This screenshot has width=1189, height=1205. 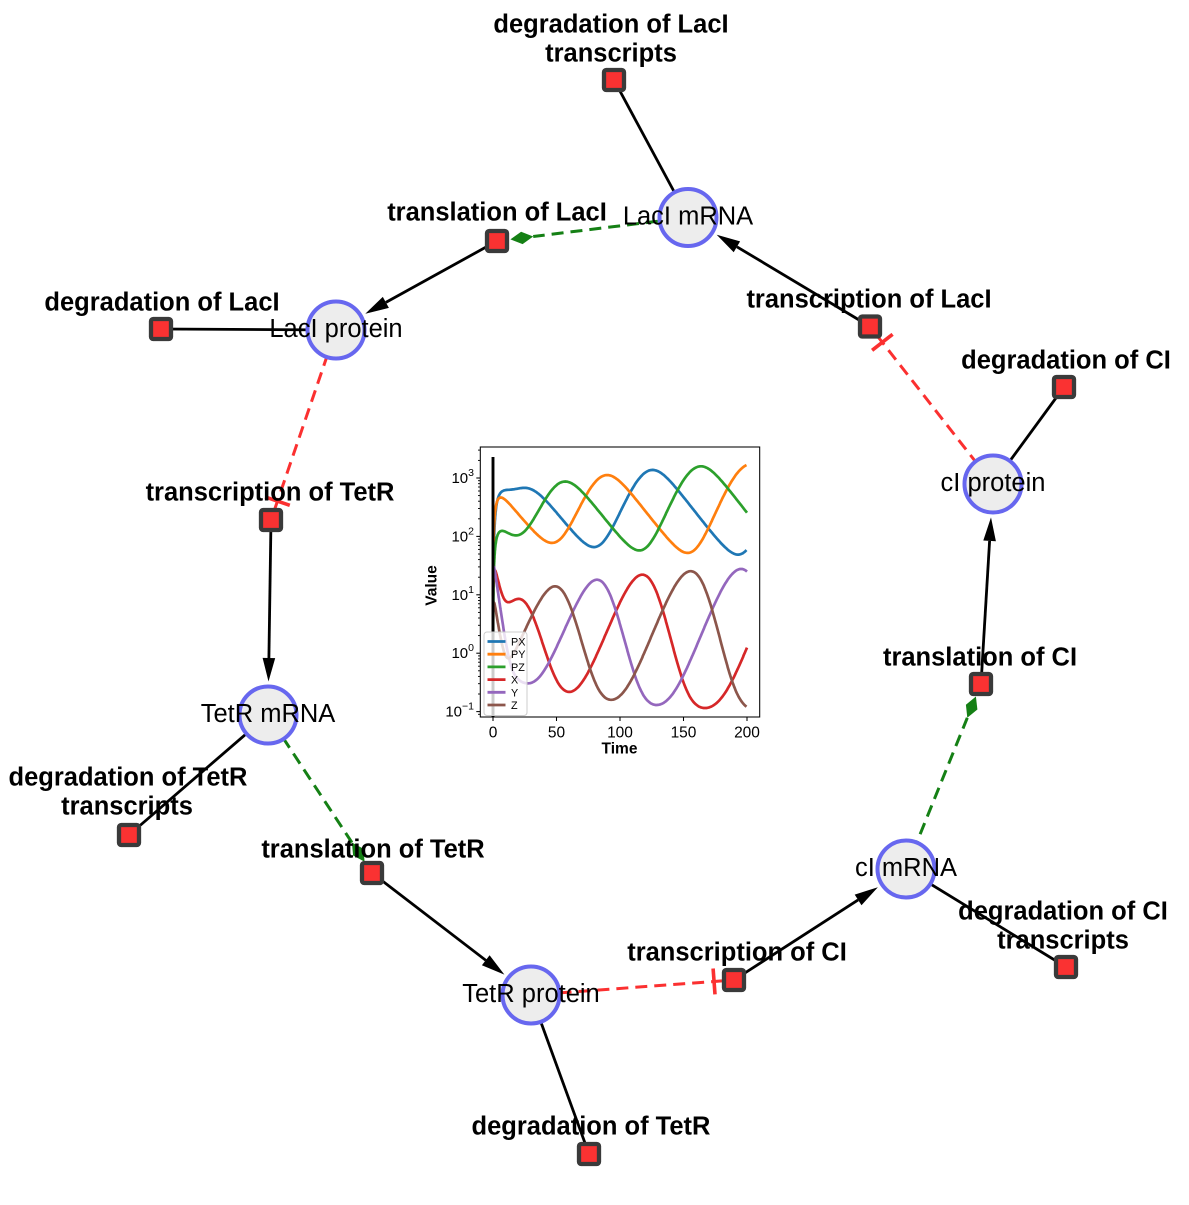 What do you see at coordinates (372, 850) in the screenshot?
I see `svg-text: translation of TetR` at bounding box center [372, 850].